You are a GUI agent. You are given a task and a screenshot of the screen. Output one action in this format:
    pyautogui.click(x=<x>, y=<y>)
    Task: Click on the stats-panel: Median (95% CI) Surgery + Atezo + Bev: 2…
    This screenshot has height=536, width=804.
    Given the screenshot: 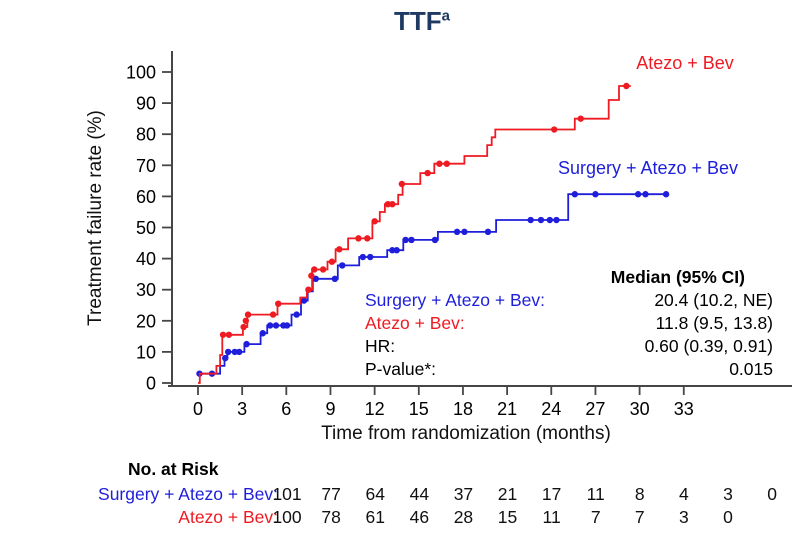 What is the action you would take?
    pyautogui.click(x=569, y=323)
    